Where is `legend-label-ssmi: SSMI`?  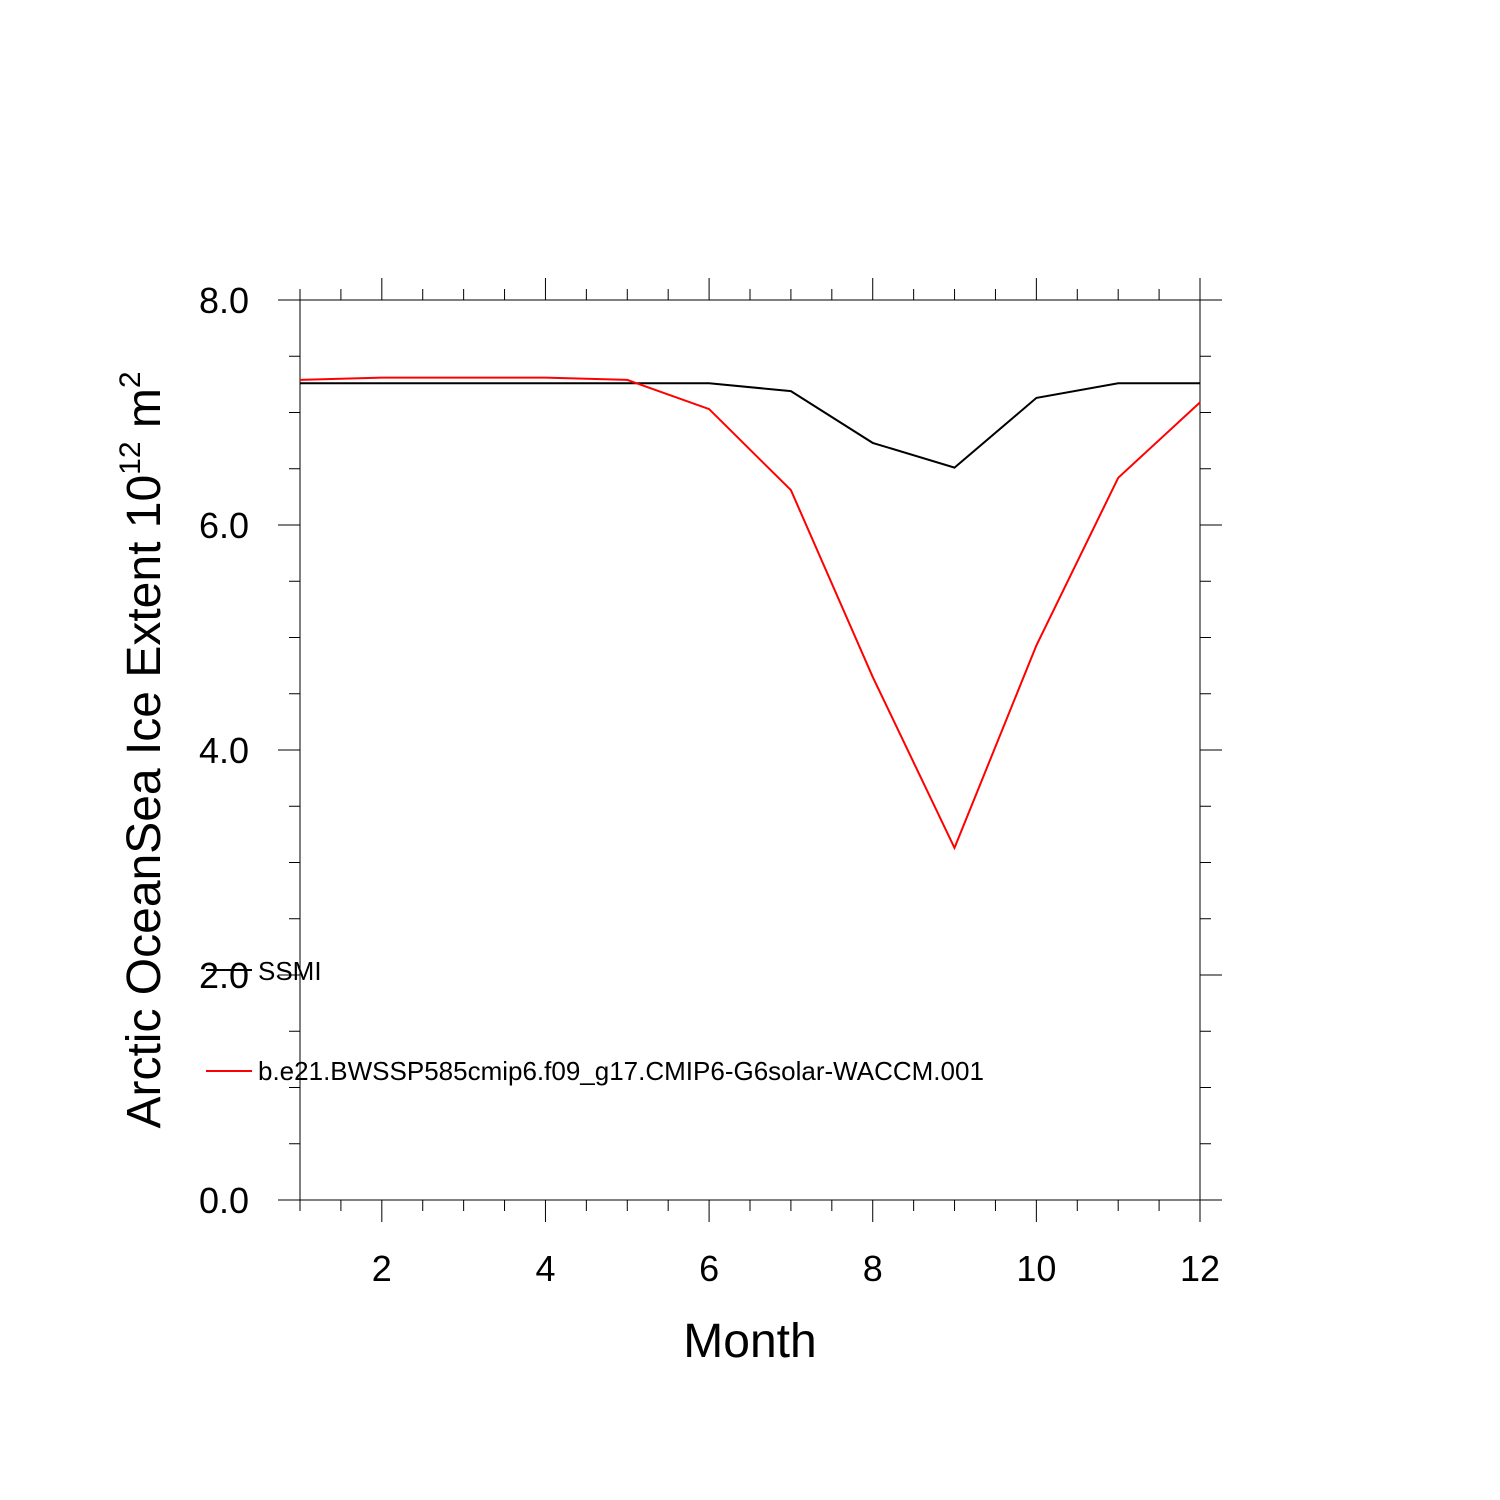 legend-label-ssmi: SSMI is located at coordinates (290, 971).